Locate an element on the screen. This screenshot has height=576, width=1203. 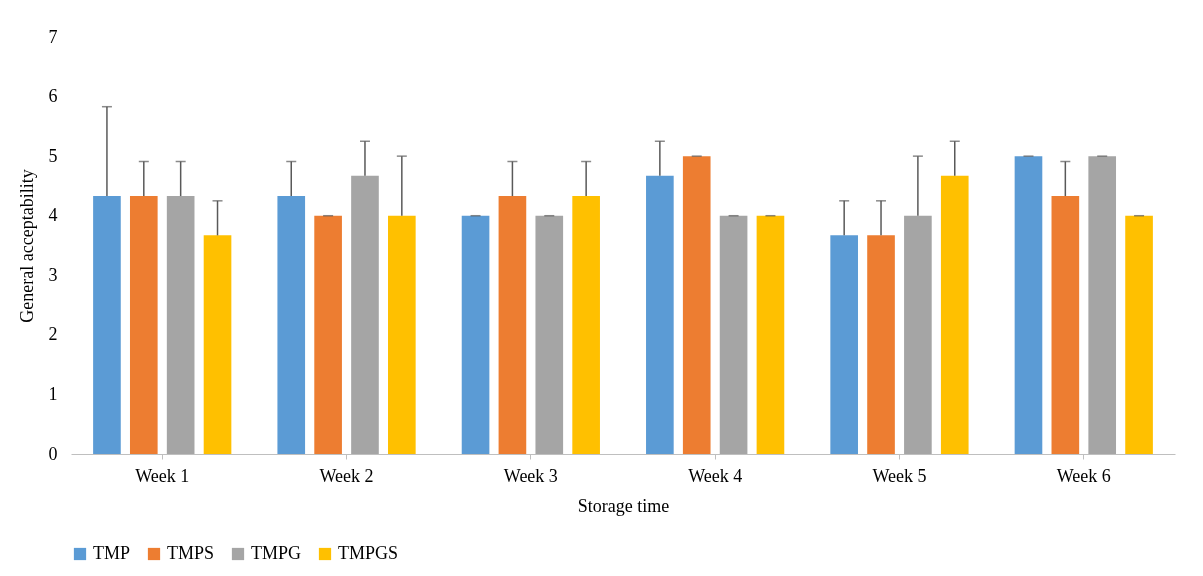
y-tick-label: 6 is located at coordinates (53, 96).